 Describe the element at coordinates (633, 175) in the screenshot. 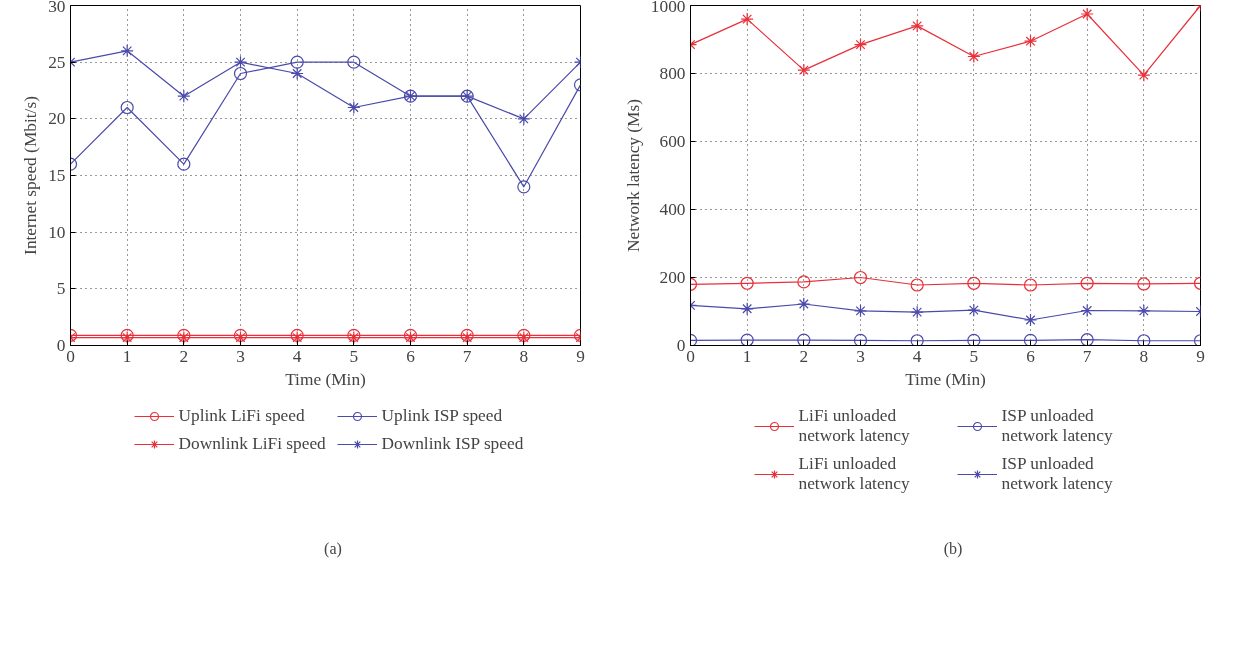

I see `y-axis-title: Network latency (Ms)` at that location.